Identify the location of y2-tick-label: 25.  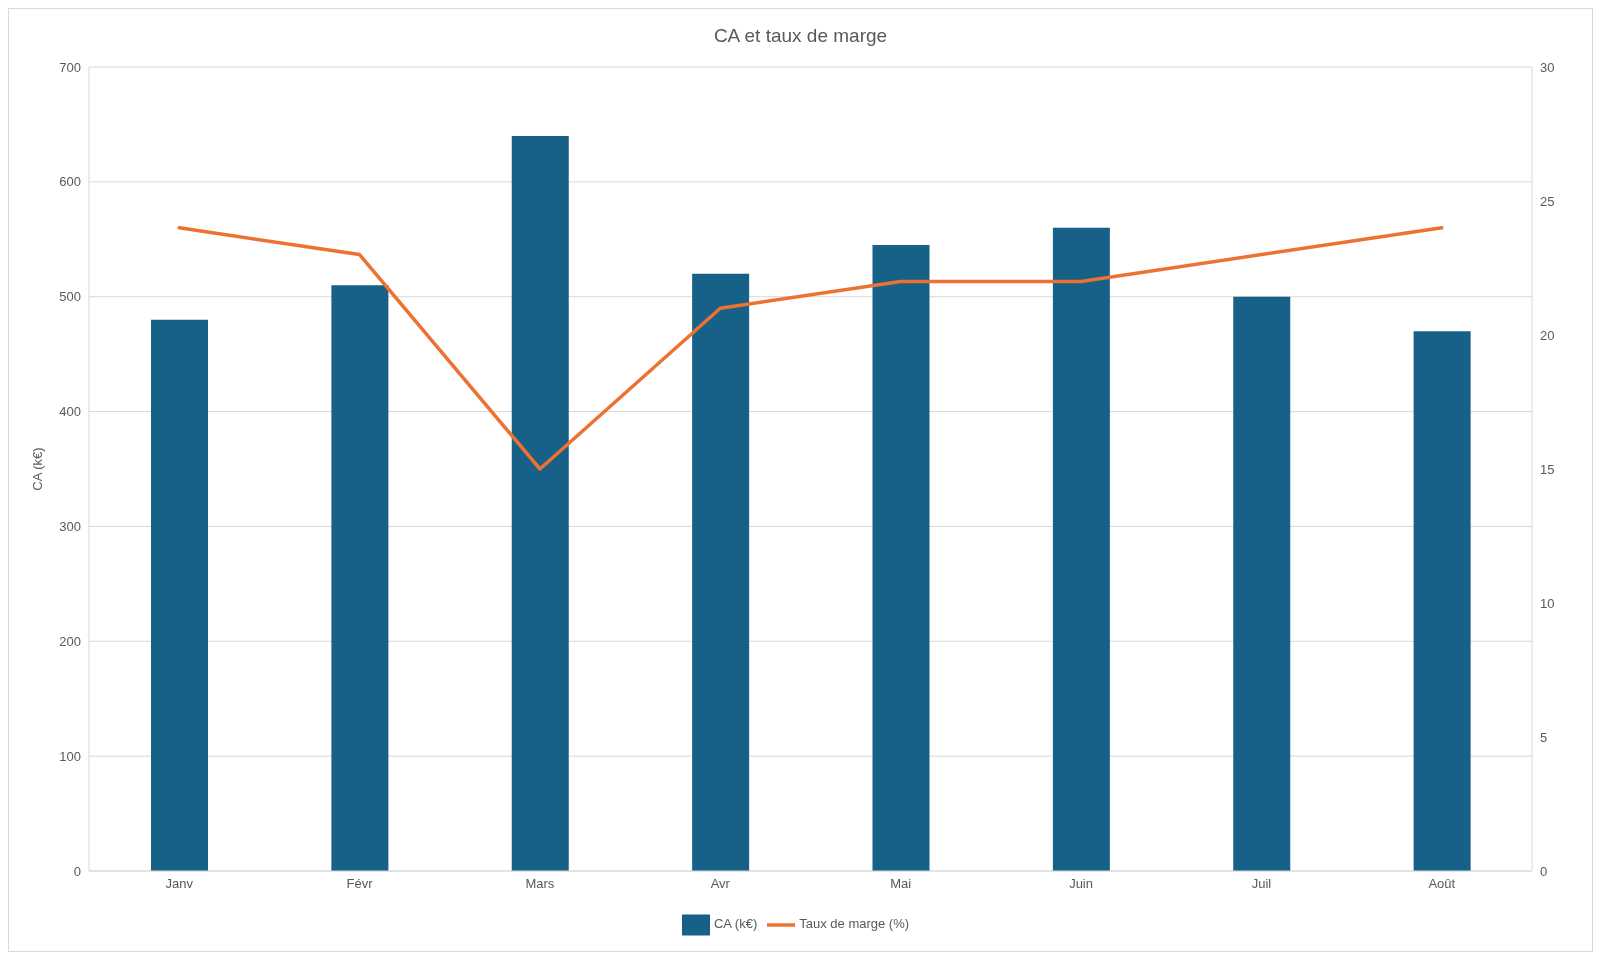
(1547, 201).